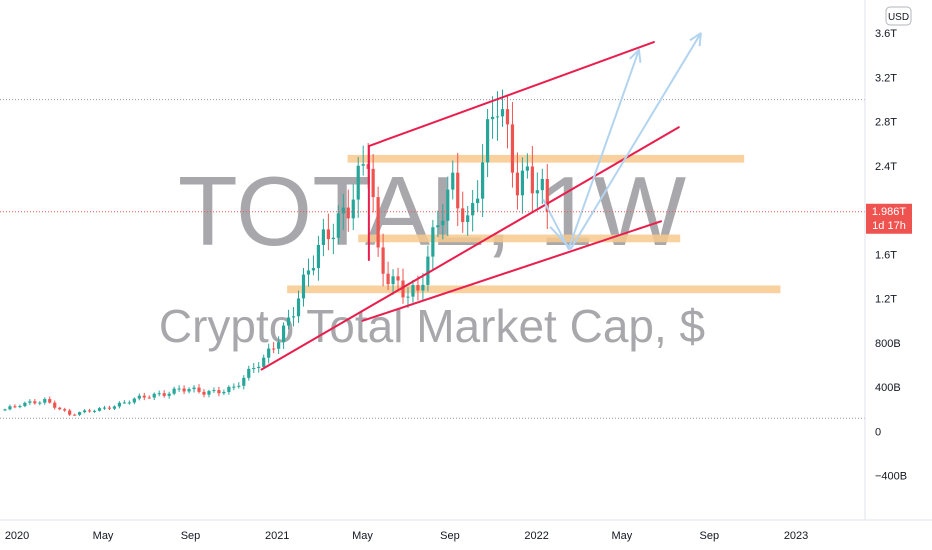 This screenshot has width=932, height=550. I want to click on support-zones, so click(534, 224).